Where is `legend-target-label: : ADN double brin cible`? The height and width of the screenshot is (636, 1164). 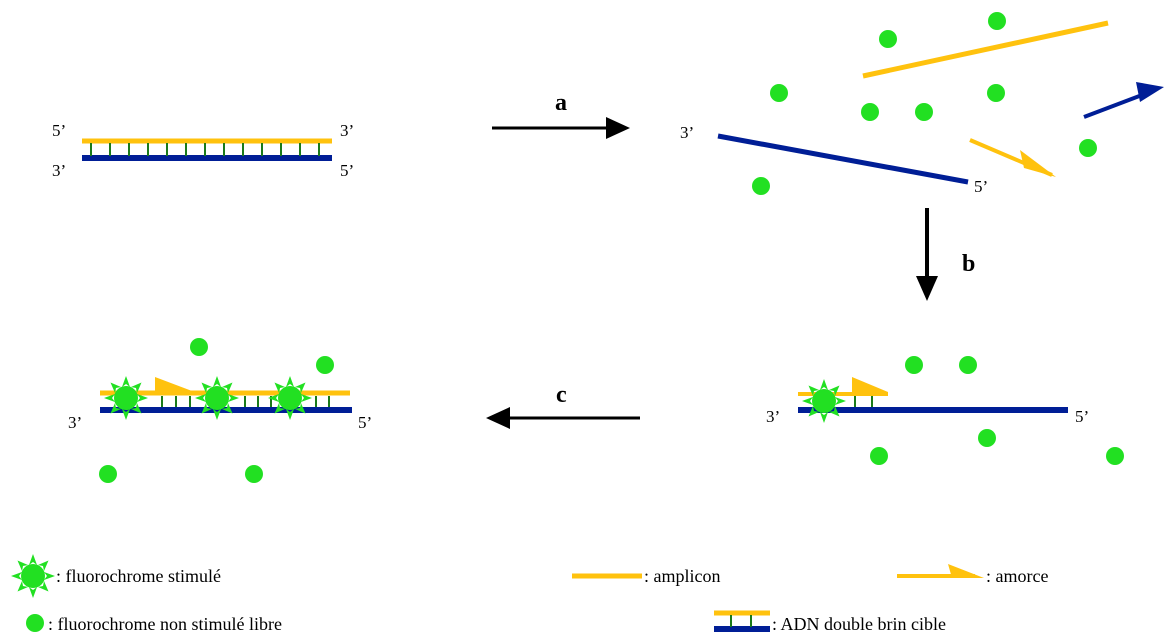
legend-target-label: : ADN double brin cible is located at coordinates (859, 624).